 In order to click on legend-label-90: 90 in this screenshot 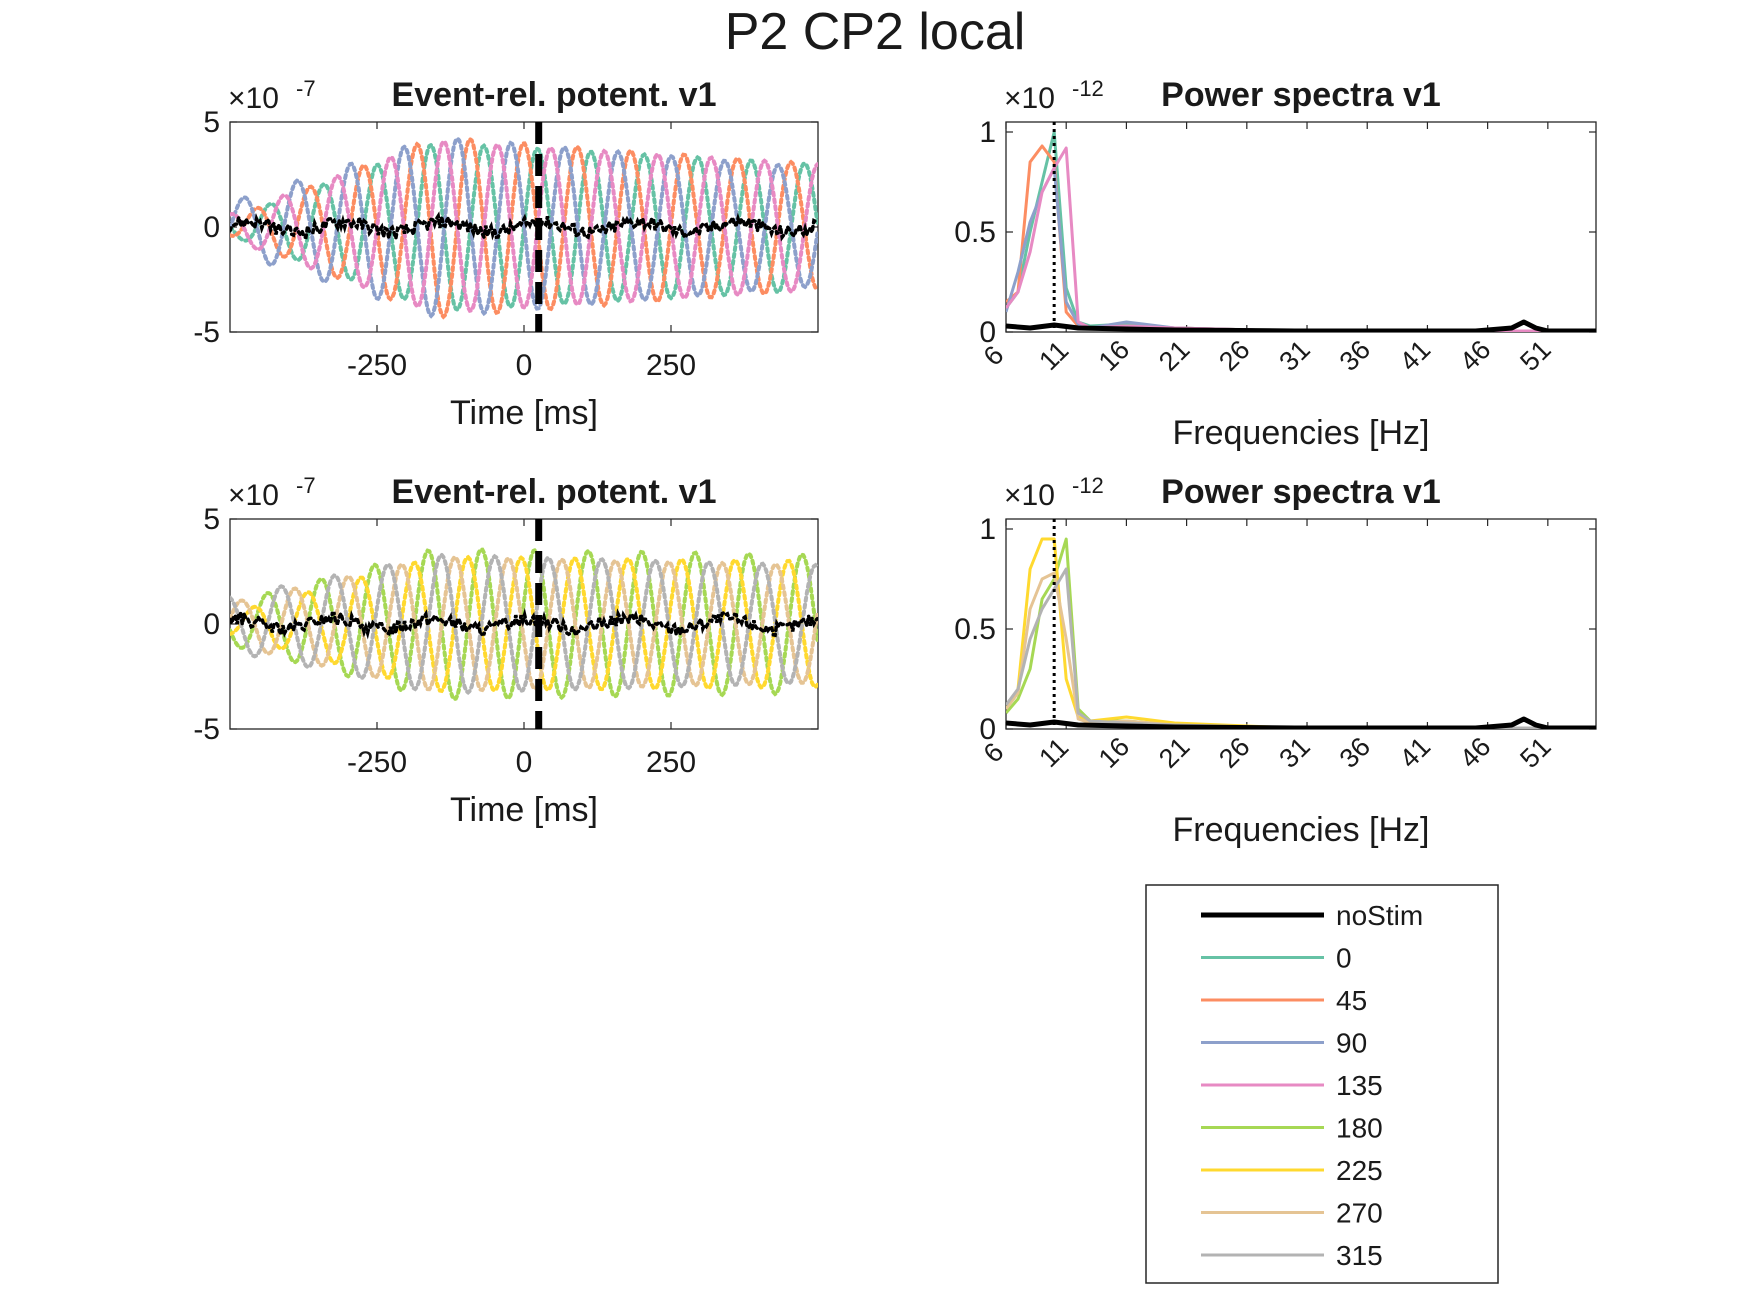, I will do `click(1351, 1043)`.